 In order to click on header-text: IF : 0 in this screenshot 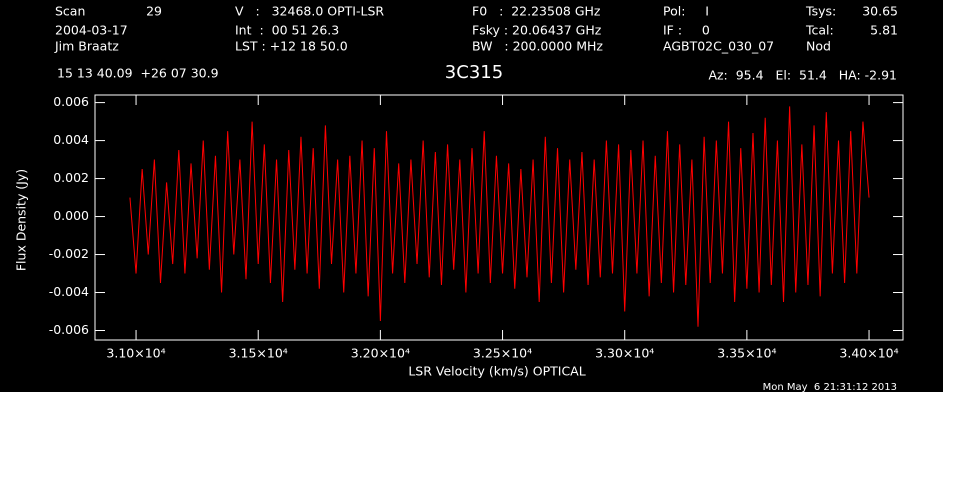, I will do `click(686, 30)`.